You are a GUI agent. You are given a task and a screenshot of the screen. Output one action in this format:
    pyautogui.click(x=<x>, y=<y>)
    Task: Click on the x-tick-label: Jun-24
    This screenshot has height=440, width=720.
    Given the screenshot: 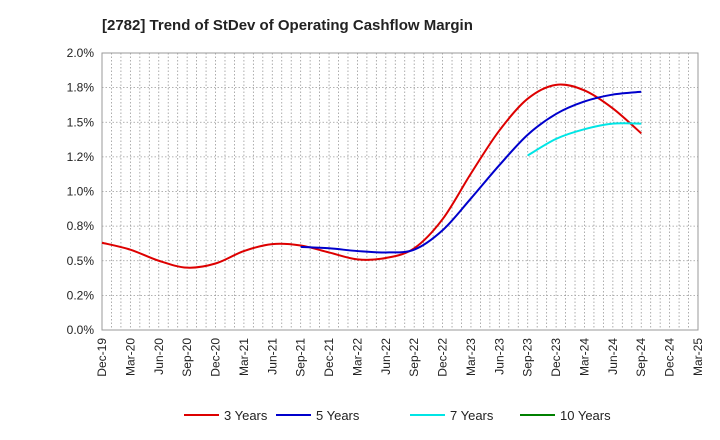 What is the action you would take?
    pyautogui.click(x=613, y=356)
    